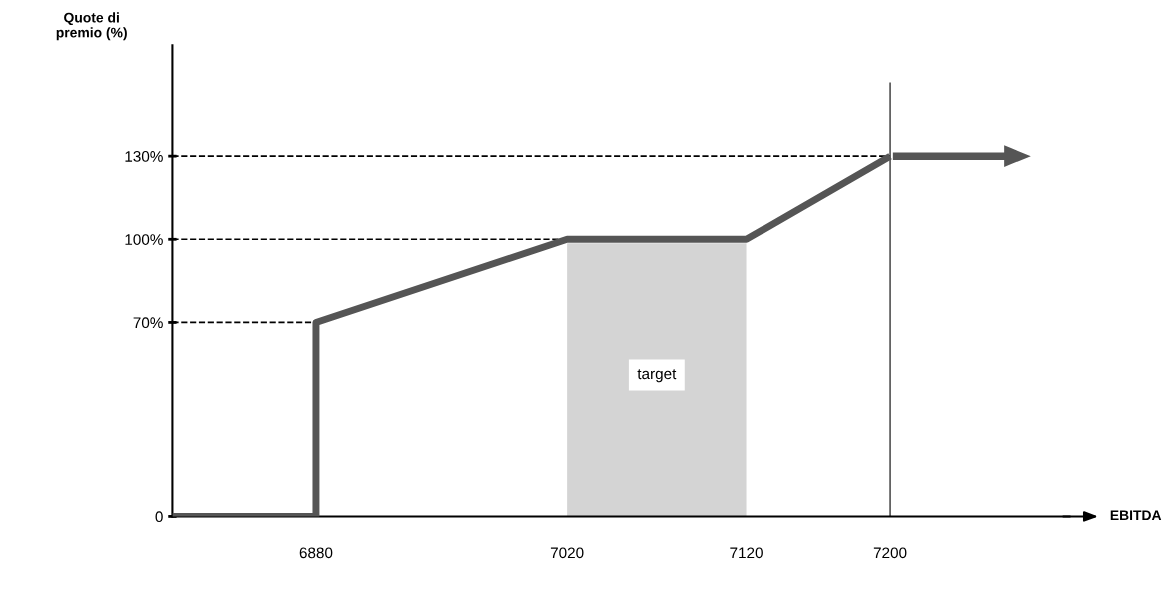 The height and width of the screenshot is (604, 1165). Describe the element at coordinates (148, 323) in the screenshot. I see `y-tick-label: 70%` at that location.